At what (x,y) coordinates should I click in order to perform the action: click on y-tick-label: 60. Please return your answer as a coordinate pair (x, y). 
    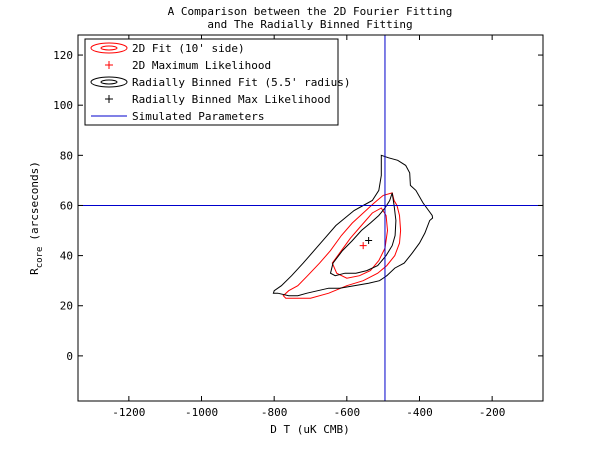
    Looking at the image, I should click on (66, 205).